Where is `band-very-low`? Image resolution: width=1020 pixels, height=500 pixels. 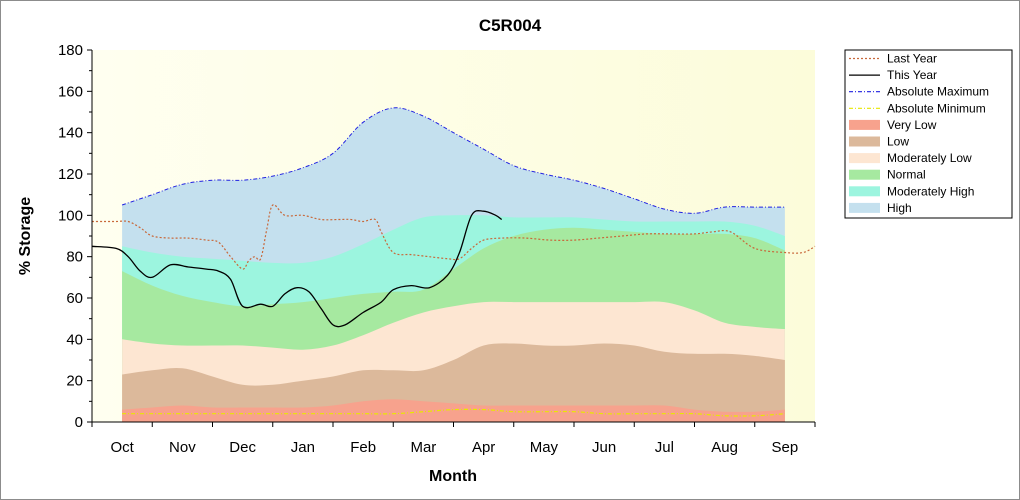 band-very-low is located at coordinates (453, 410).